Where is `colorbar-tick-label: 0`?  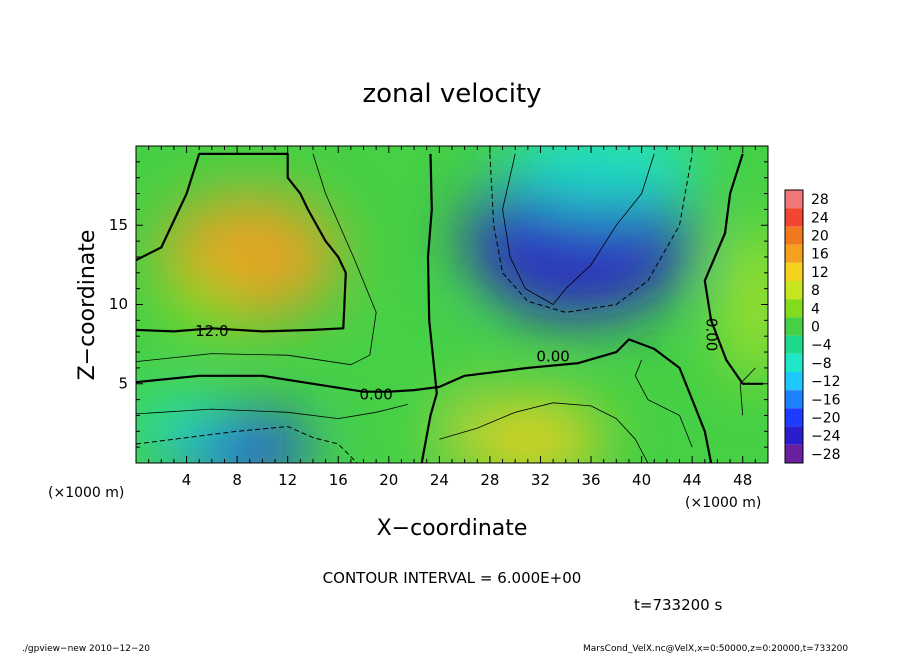
colorbar-tick-label: 0 is located at coordinates (815, 328).